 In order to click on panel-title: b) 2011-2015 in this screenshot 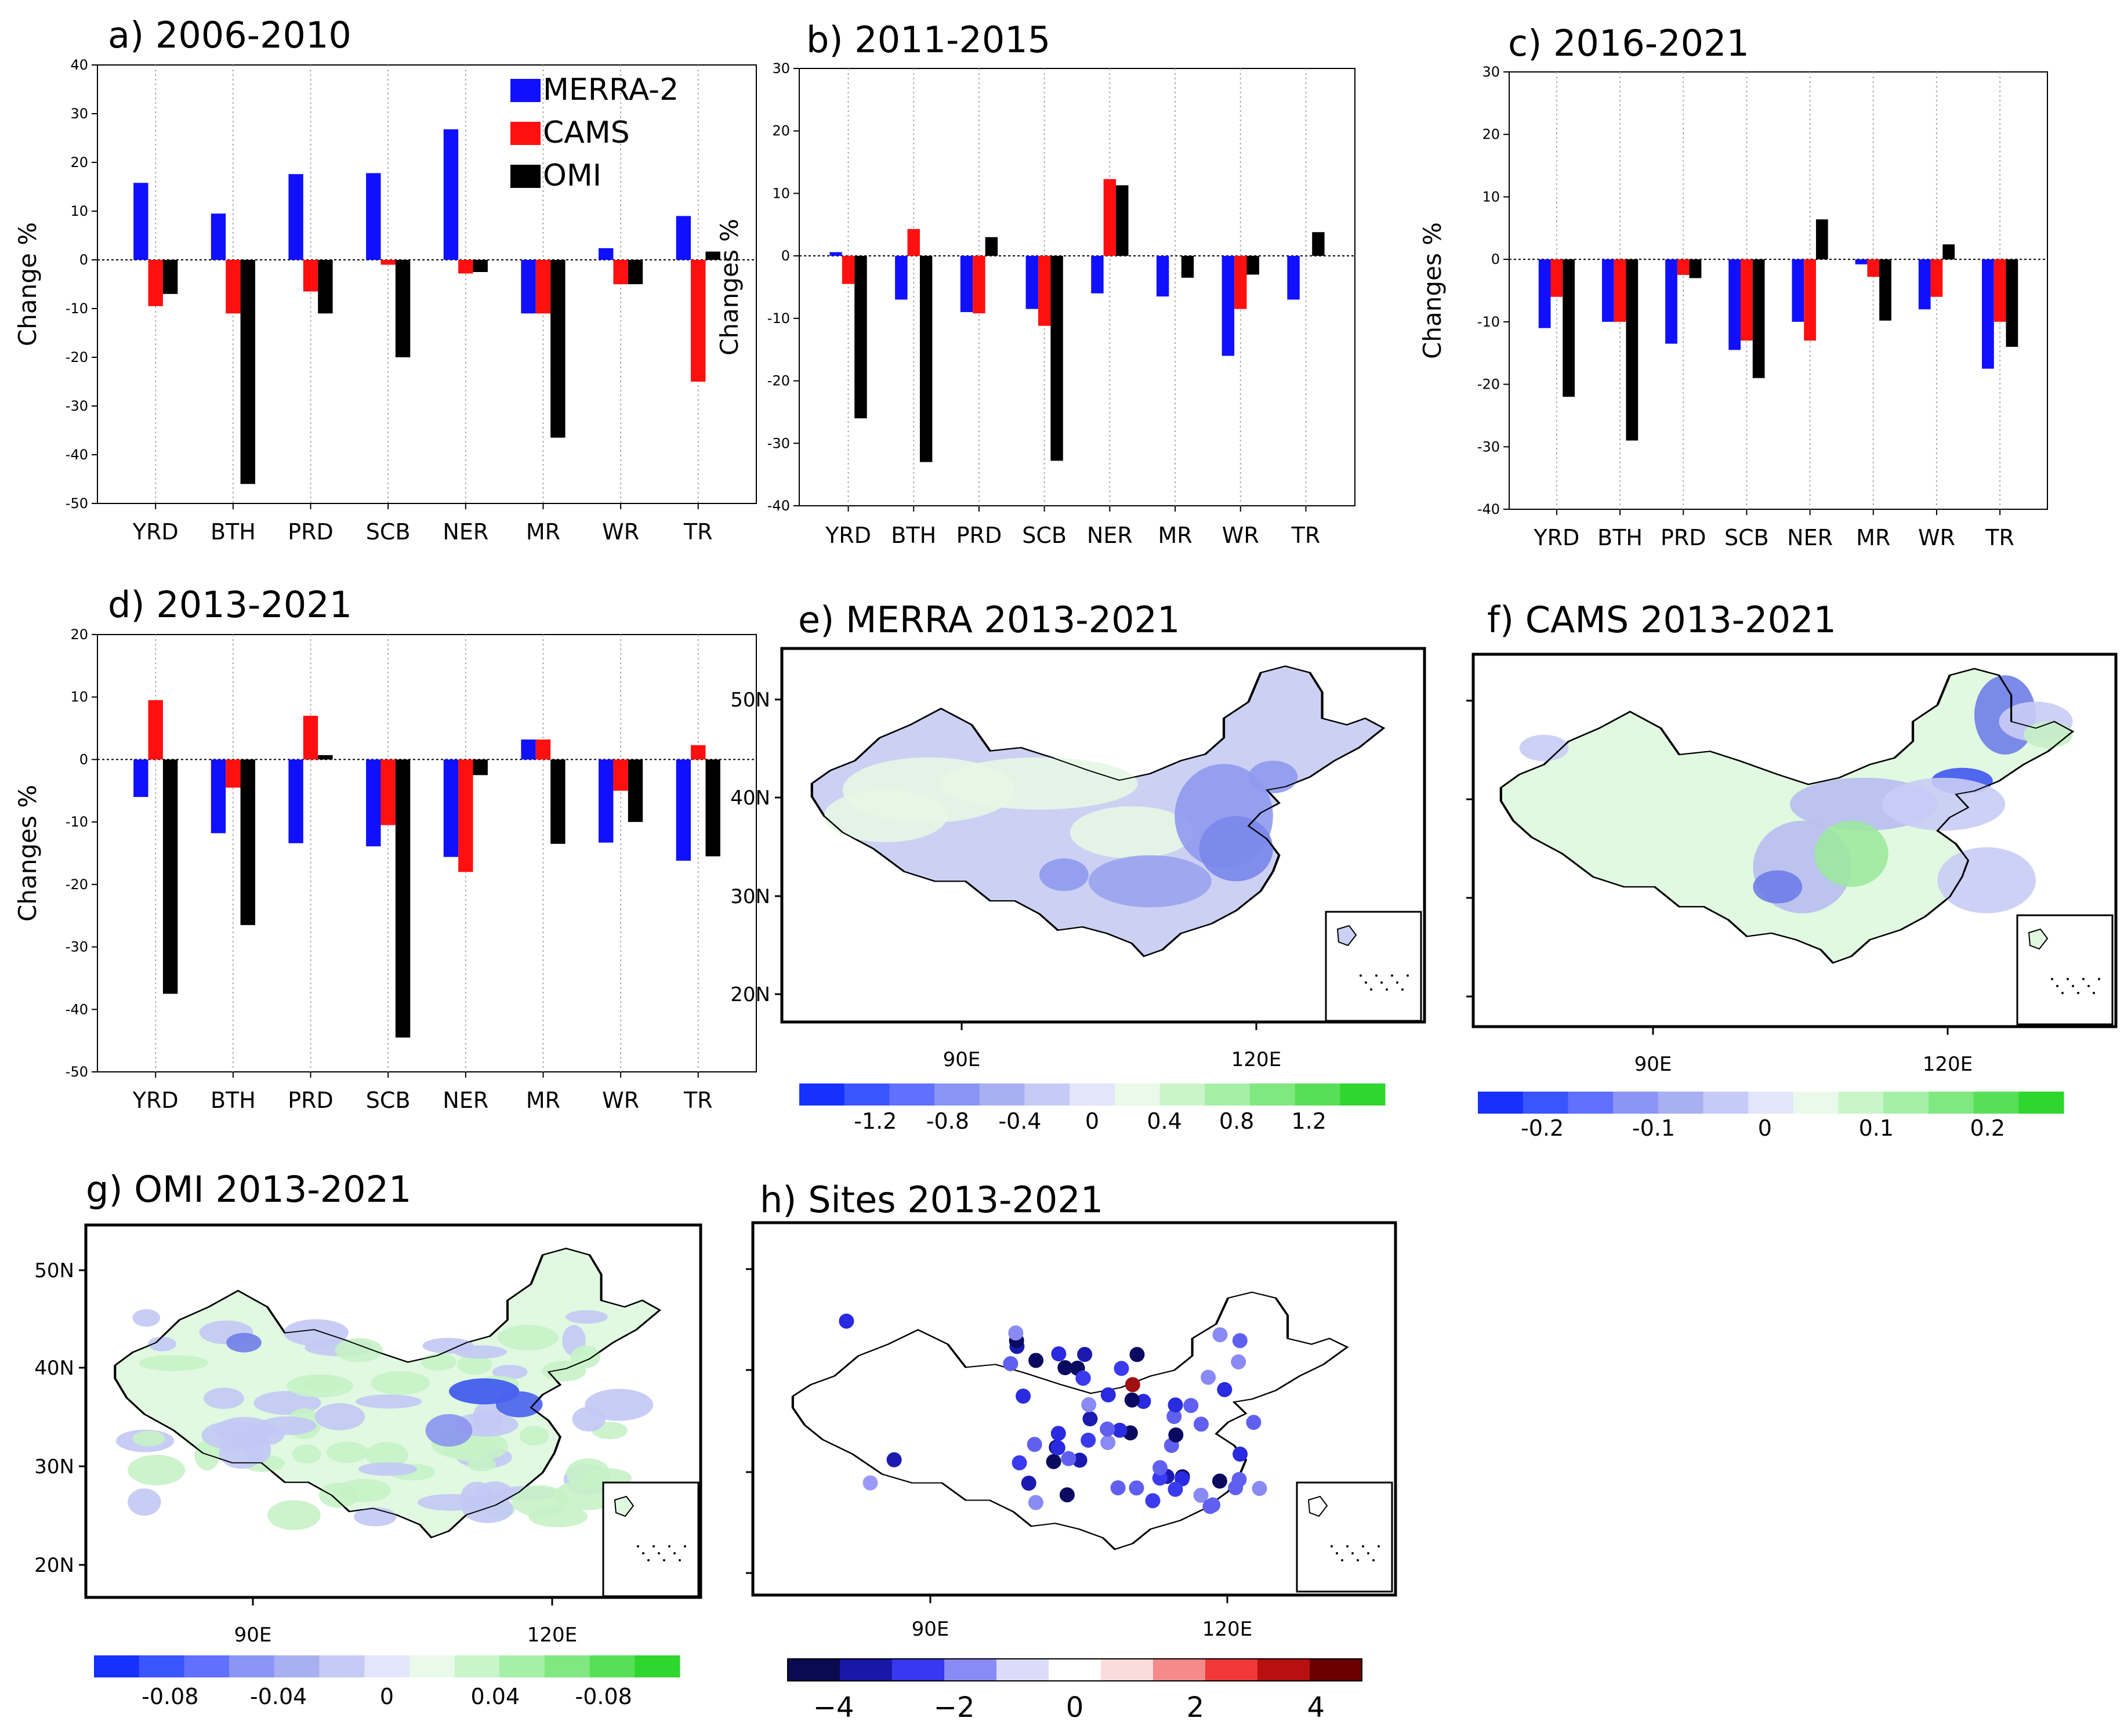, I will do `click(928, 40)`.